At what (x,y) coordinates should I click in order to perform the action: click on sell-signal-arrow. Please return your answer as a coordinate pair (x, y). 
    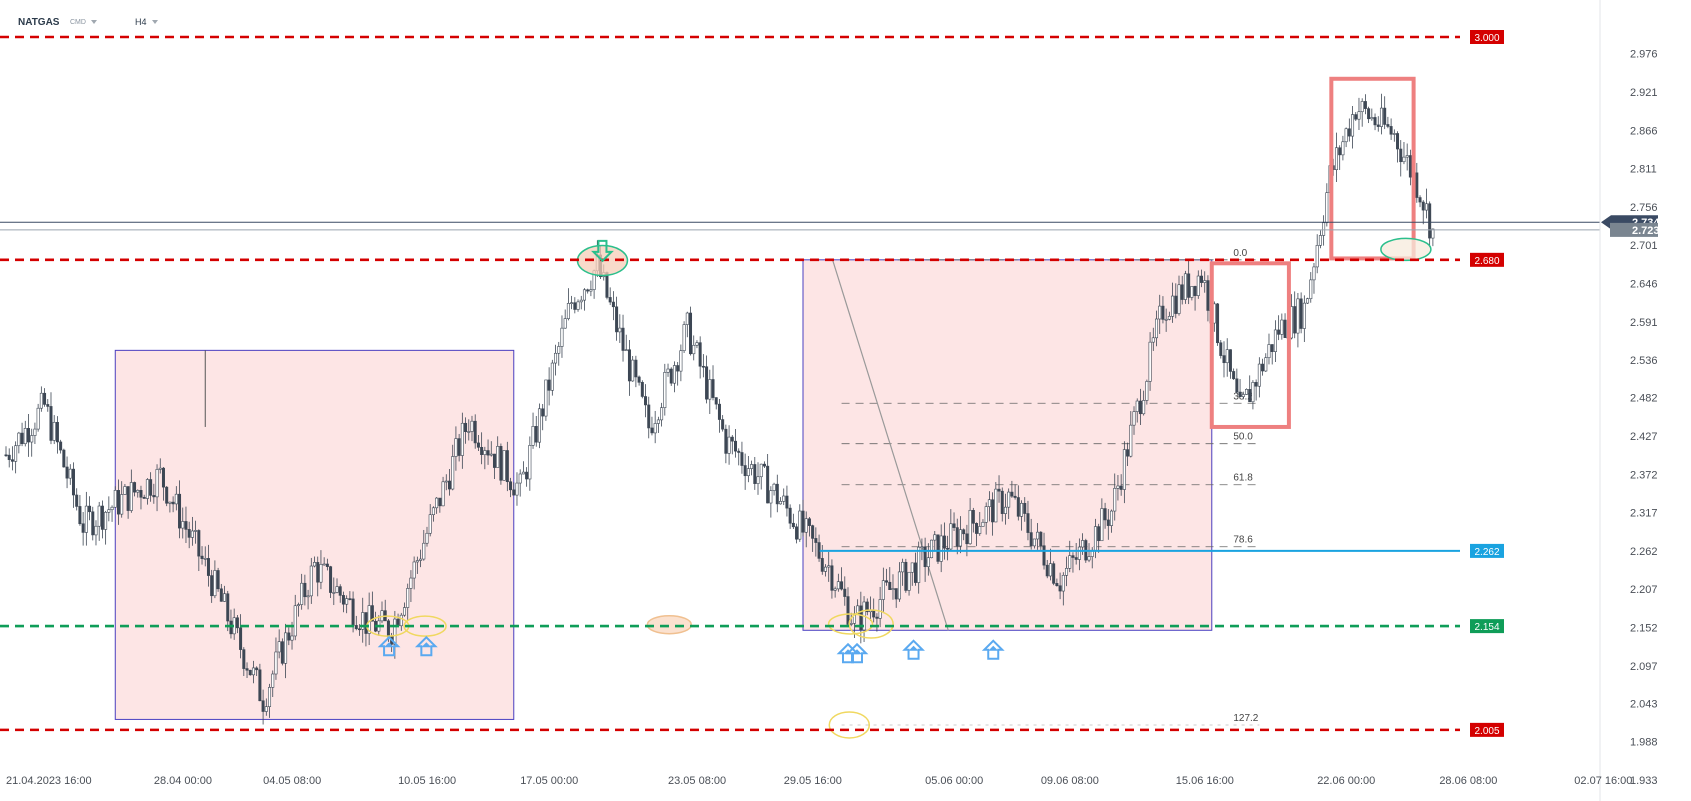
    Looking at the image, I should click on (602, 251).